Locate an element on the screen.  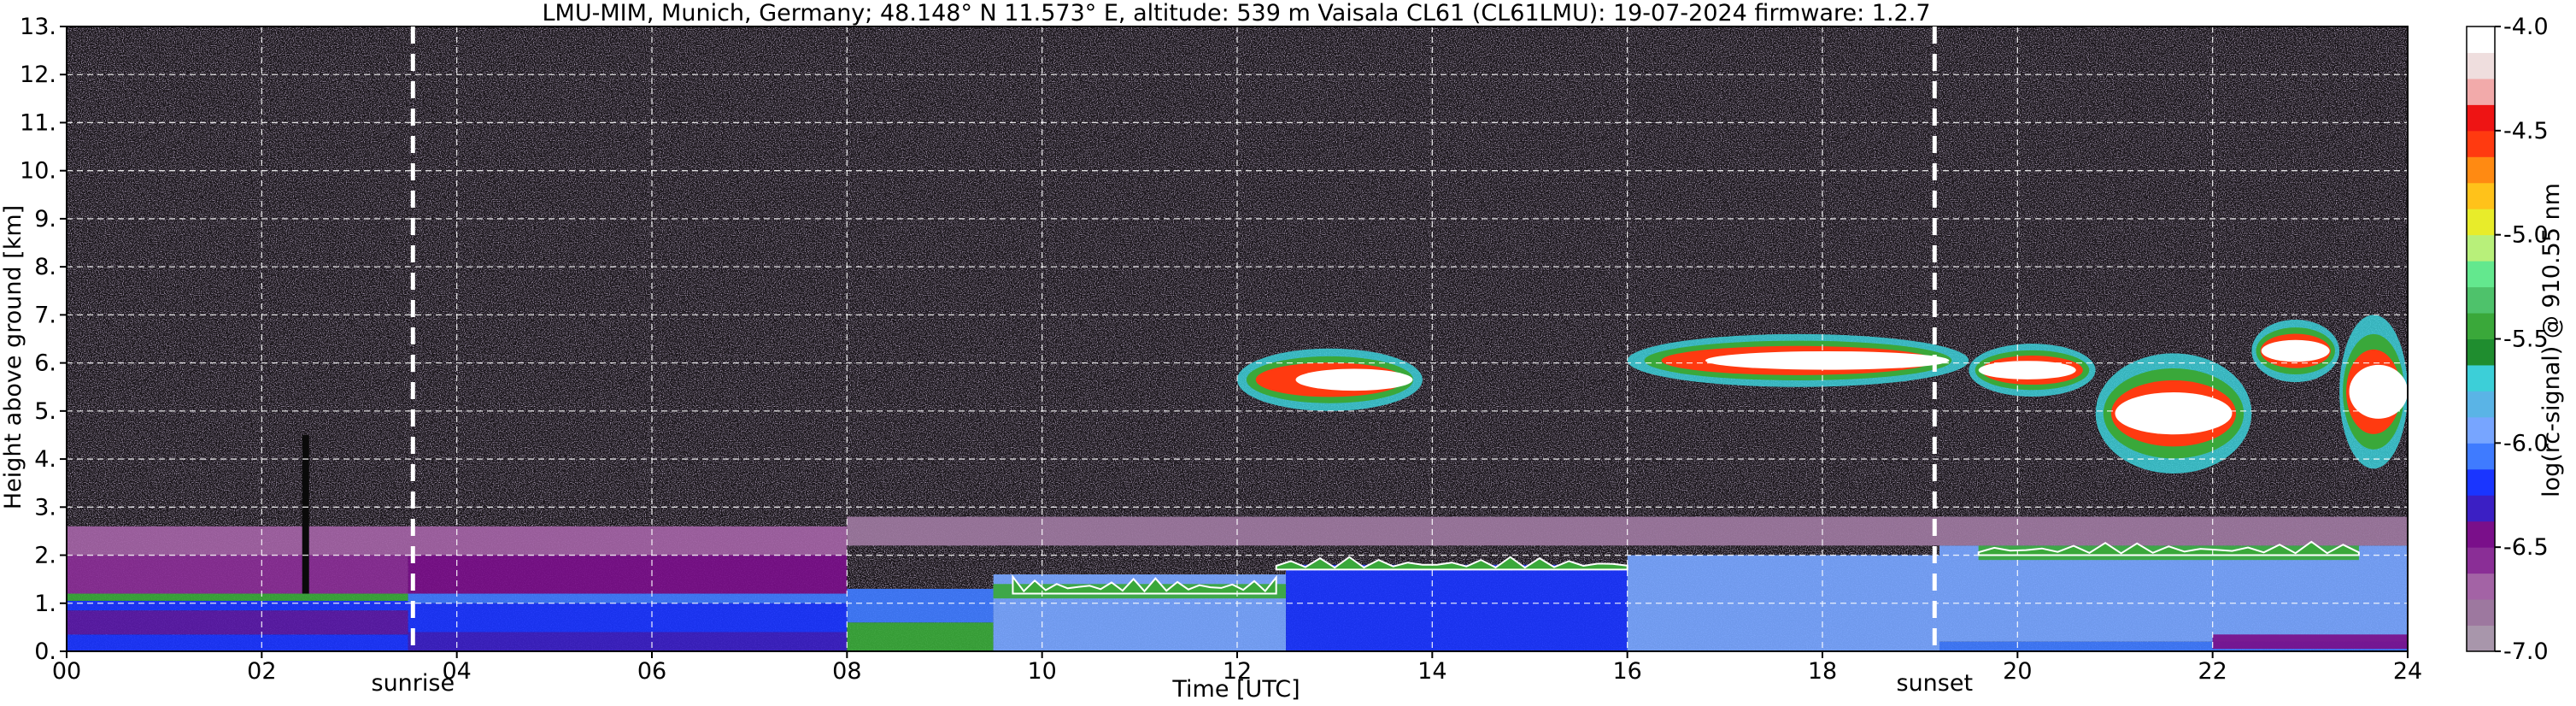
x-tick-label: 12 is located at coordinates (1237, 671).